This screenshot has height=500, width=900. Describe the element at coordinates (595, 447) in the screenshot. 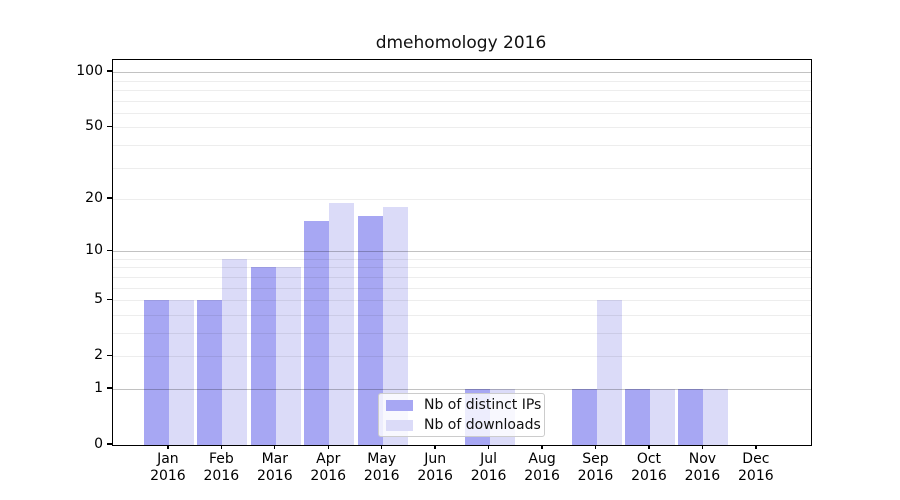

I see `x-tick-mark-sep` at that location.